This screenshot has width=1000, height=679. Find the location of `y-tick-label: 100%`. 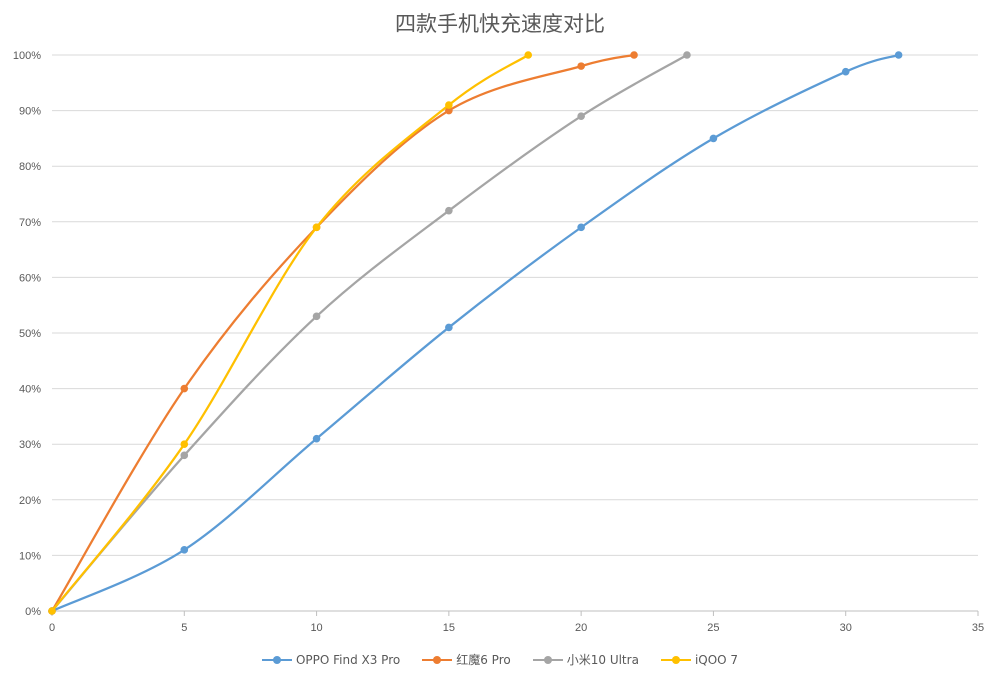

y-tick-label: 100% is located at coordinates (27, 56).